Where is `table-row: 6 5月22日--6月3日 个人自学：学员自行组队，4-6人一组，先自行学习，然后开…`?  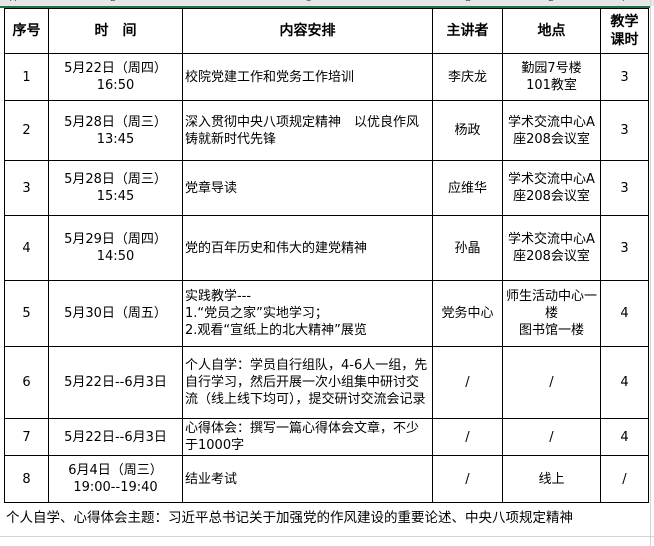
table-row: 6 5月22日--6月3日 个人自学：学员自行组队，4-6人一组，先自行学习，然后开… is located at coordinates (326, 382).